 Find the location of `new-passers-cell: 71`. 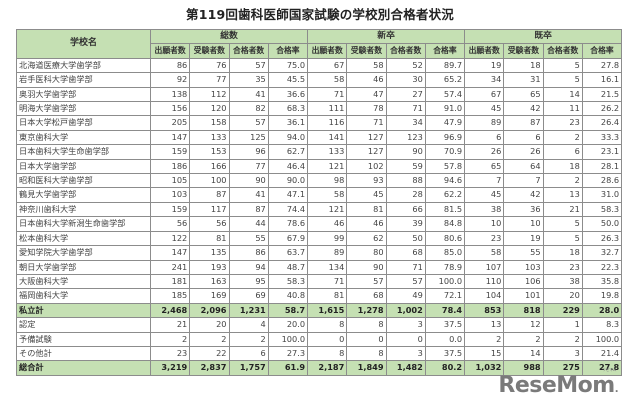

new-passers-cell: 71 is located at coordinates (405, 109).